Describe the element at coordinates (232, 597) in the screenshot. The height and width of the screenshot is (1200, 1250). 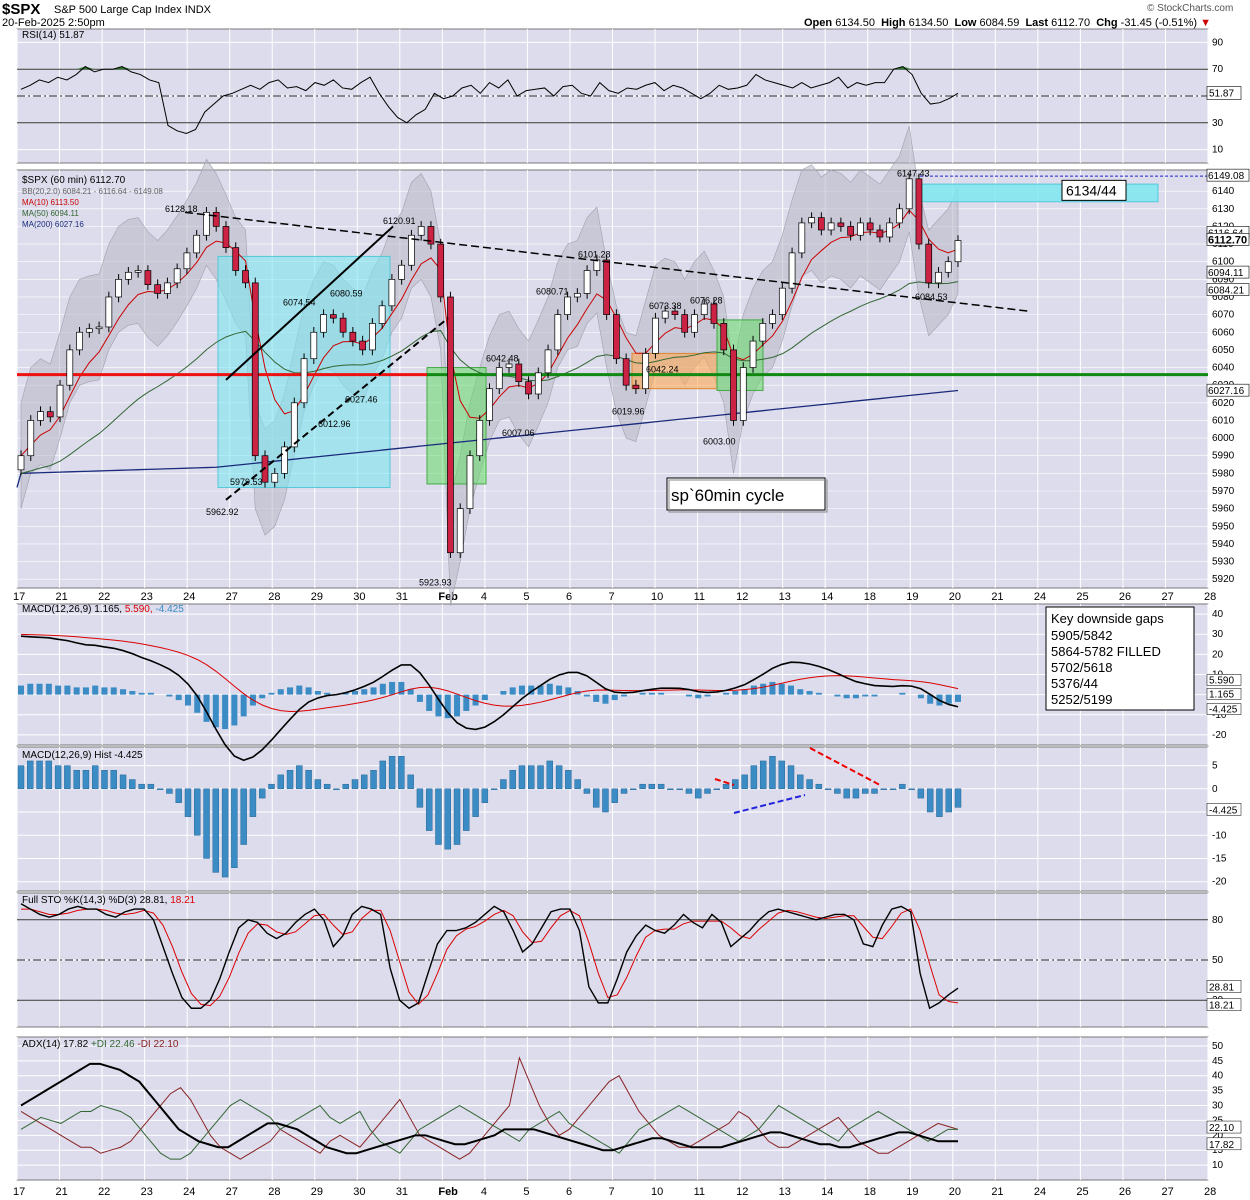
I see `price-x-label: 27` at that location.